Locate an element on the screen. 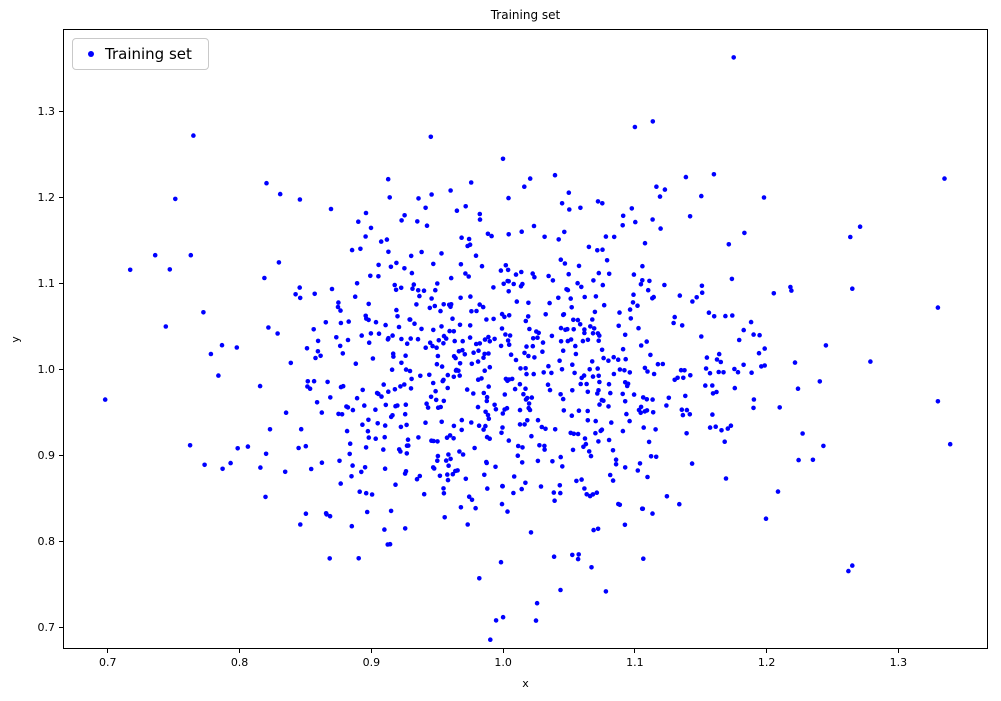  y-tick-label: 1.0 is located at coordinates (46, 369).